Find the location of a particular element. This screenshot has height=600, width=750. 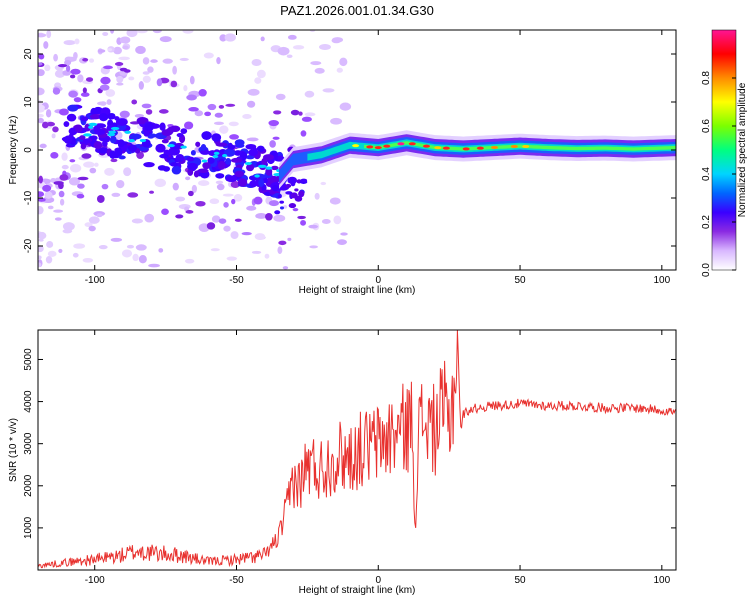

snr-ytick-label: 3000 is located at coordinates (28, 443).